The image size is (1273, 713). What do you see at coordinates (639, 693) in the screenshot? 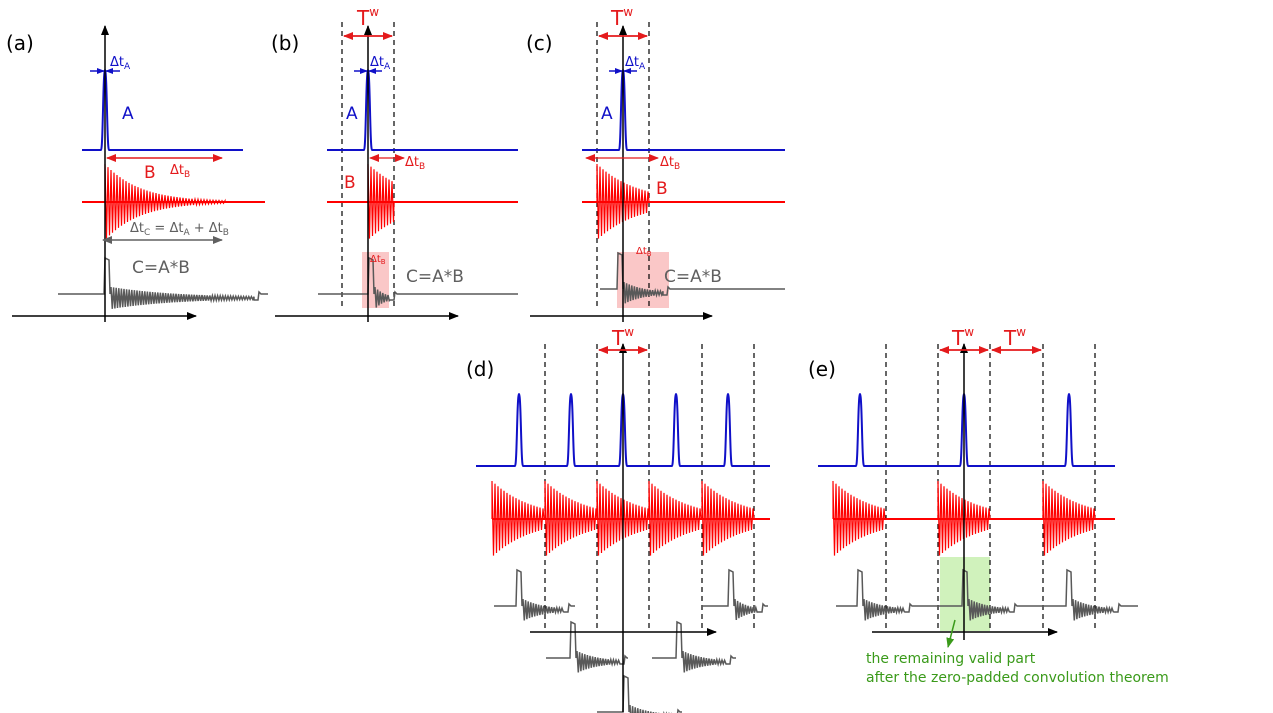
I see `panel-d-result-row3` at bounding box center [639, 693].